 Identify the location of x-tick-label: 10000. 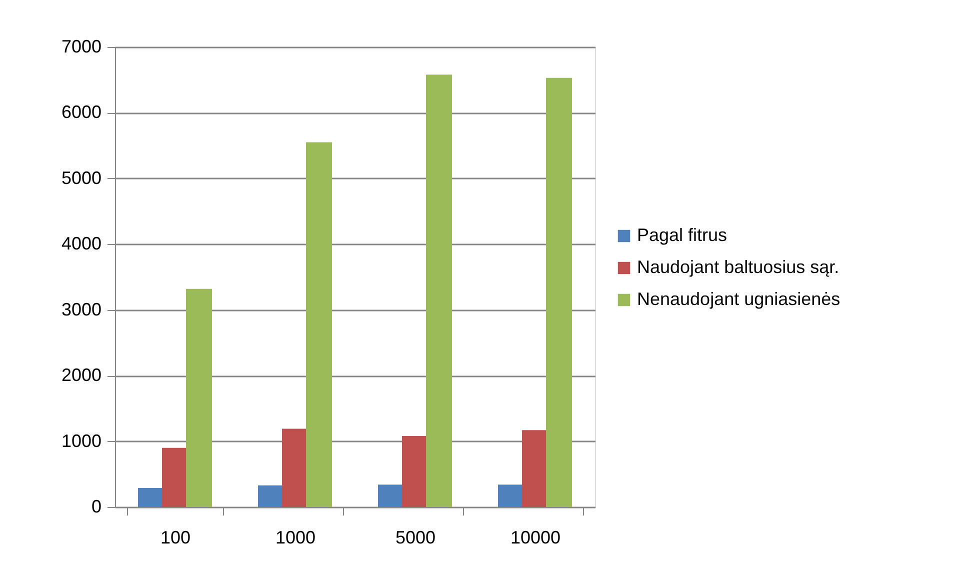
(535, 538).